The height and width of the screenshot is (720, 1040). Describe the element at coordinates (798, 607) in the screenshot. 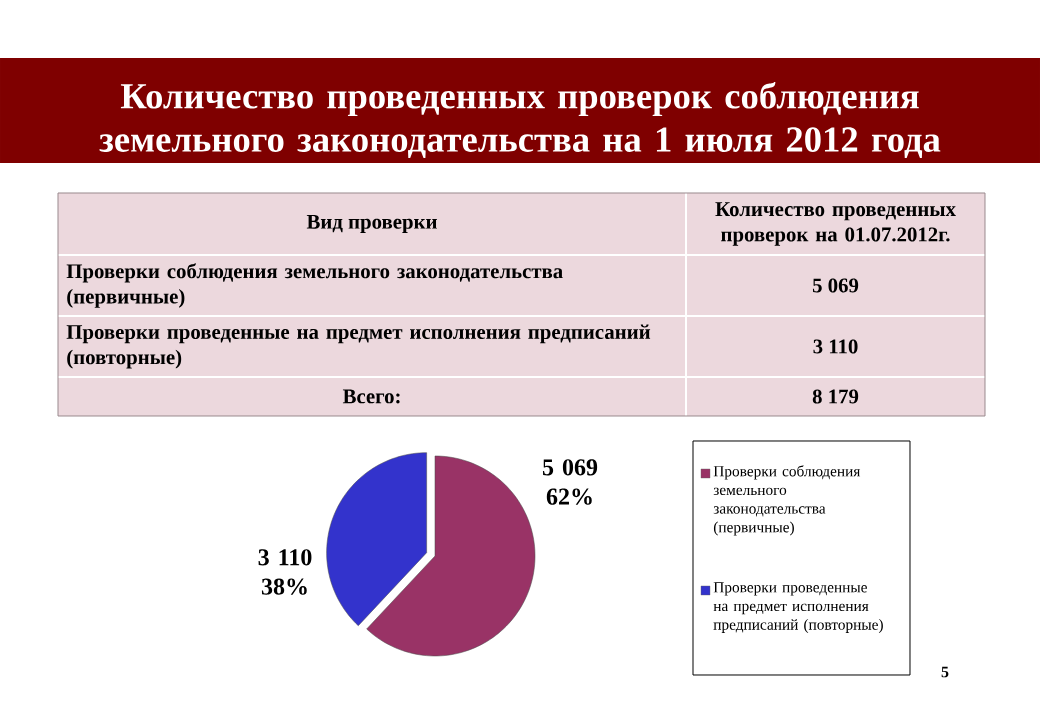

I see `legend-label: Проверки проведенные на предмет исполнения предписаний (повторные)` at that location.